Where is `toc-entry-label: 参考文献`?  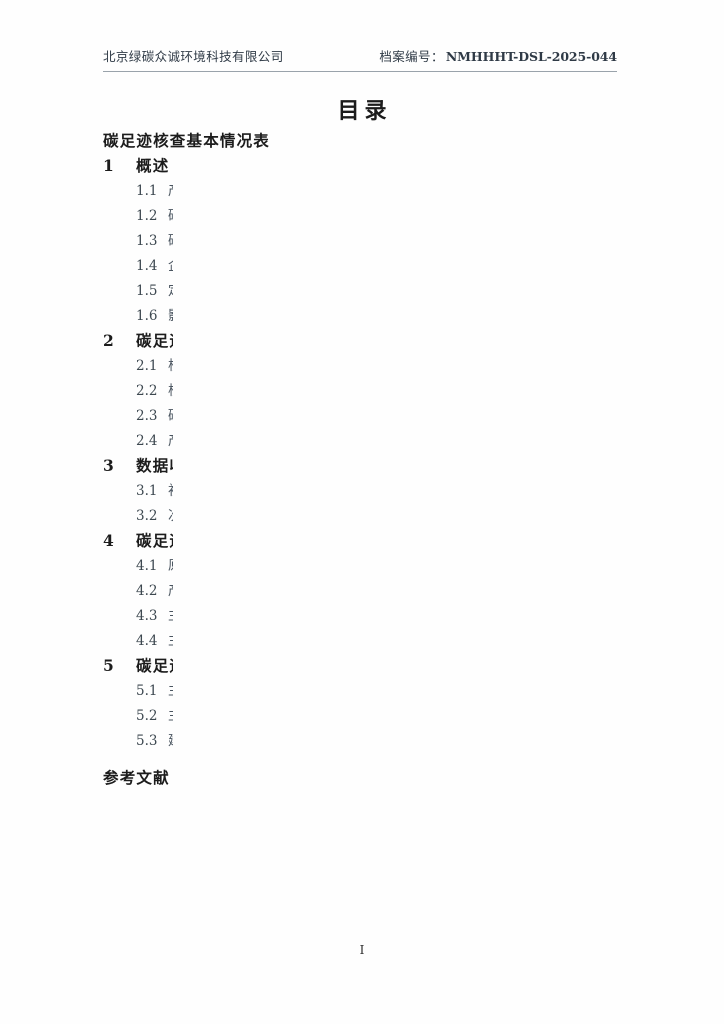 toc-entry-label: 参考文献 is located at coordinates (136, 777).